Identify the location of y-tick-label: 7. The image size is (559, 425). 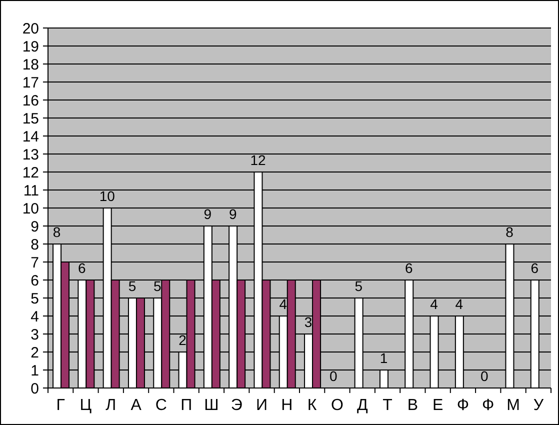
(34, 263).